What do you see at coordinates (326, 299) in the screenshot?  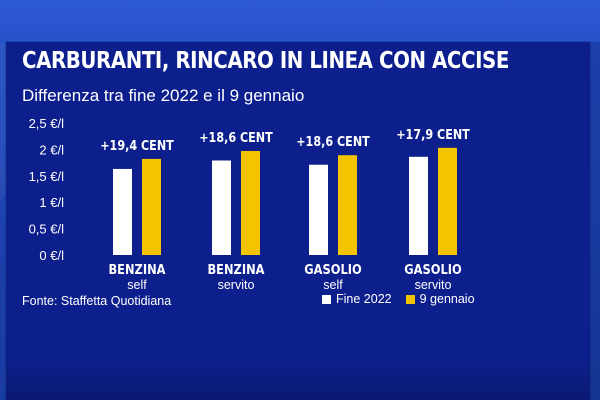 I see `legend-swatch-fine-2022` at bounding box center [326, 299].